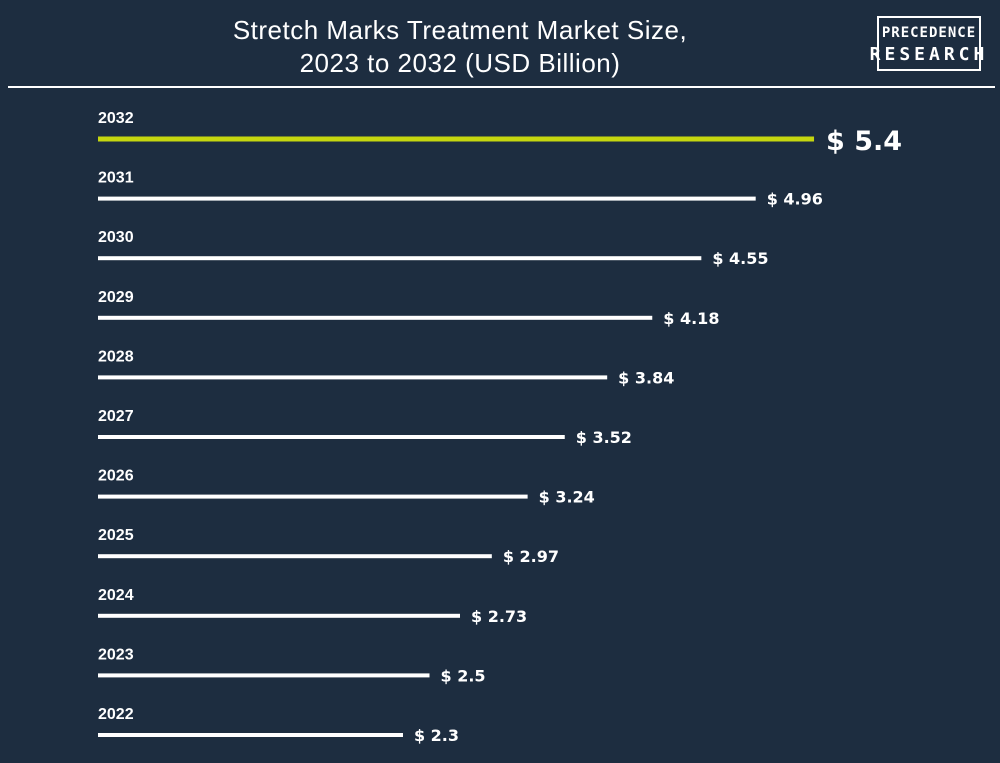  Describe the element at coordinates (929, 54) in the screenshot. I see `logo-line2: RESEARCH` at that location.